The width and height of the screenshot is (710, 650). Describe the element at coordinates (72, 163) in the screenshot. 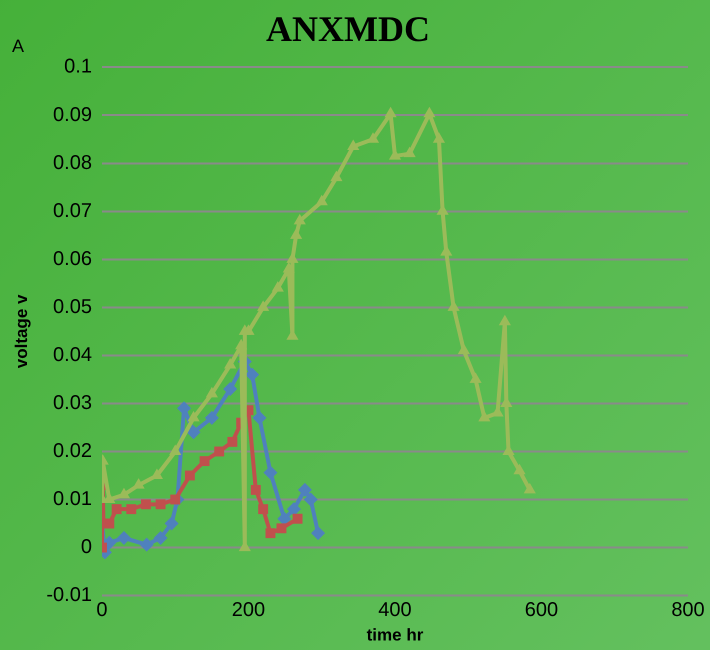

I see `y-tick-label: 0.08` at that location.